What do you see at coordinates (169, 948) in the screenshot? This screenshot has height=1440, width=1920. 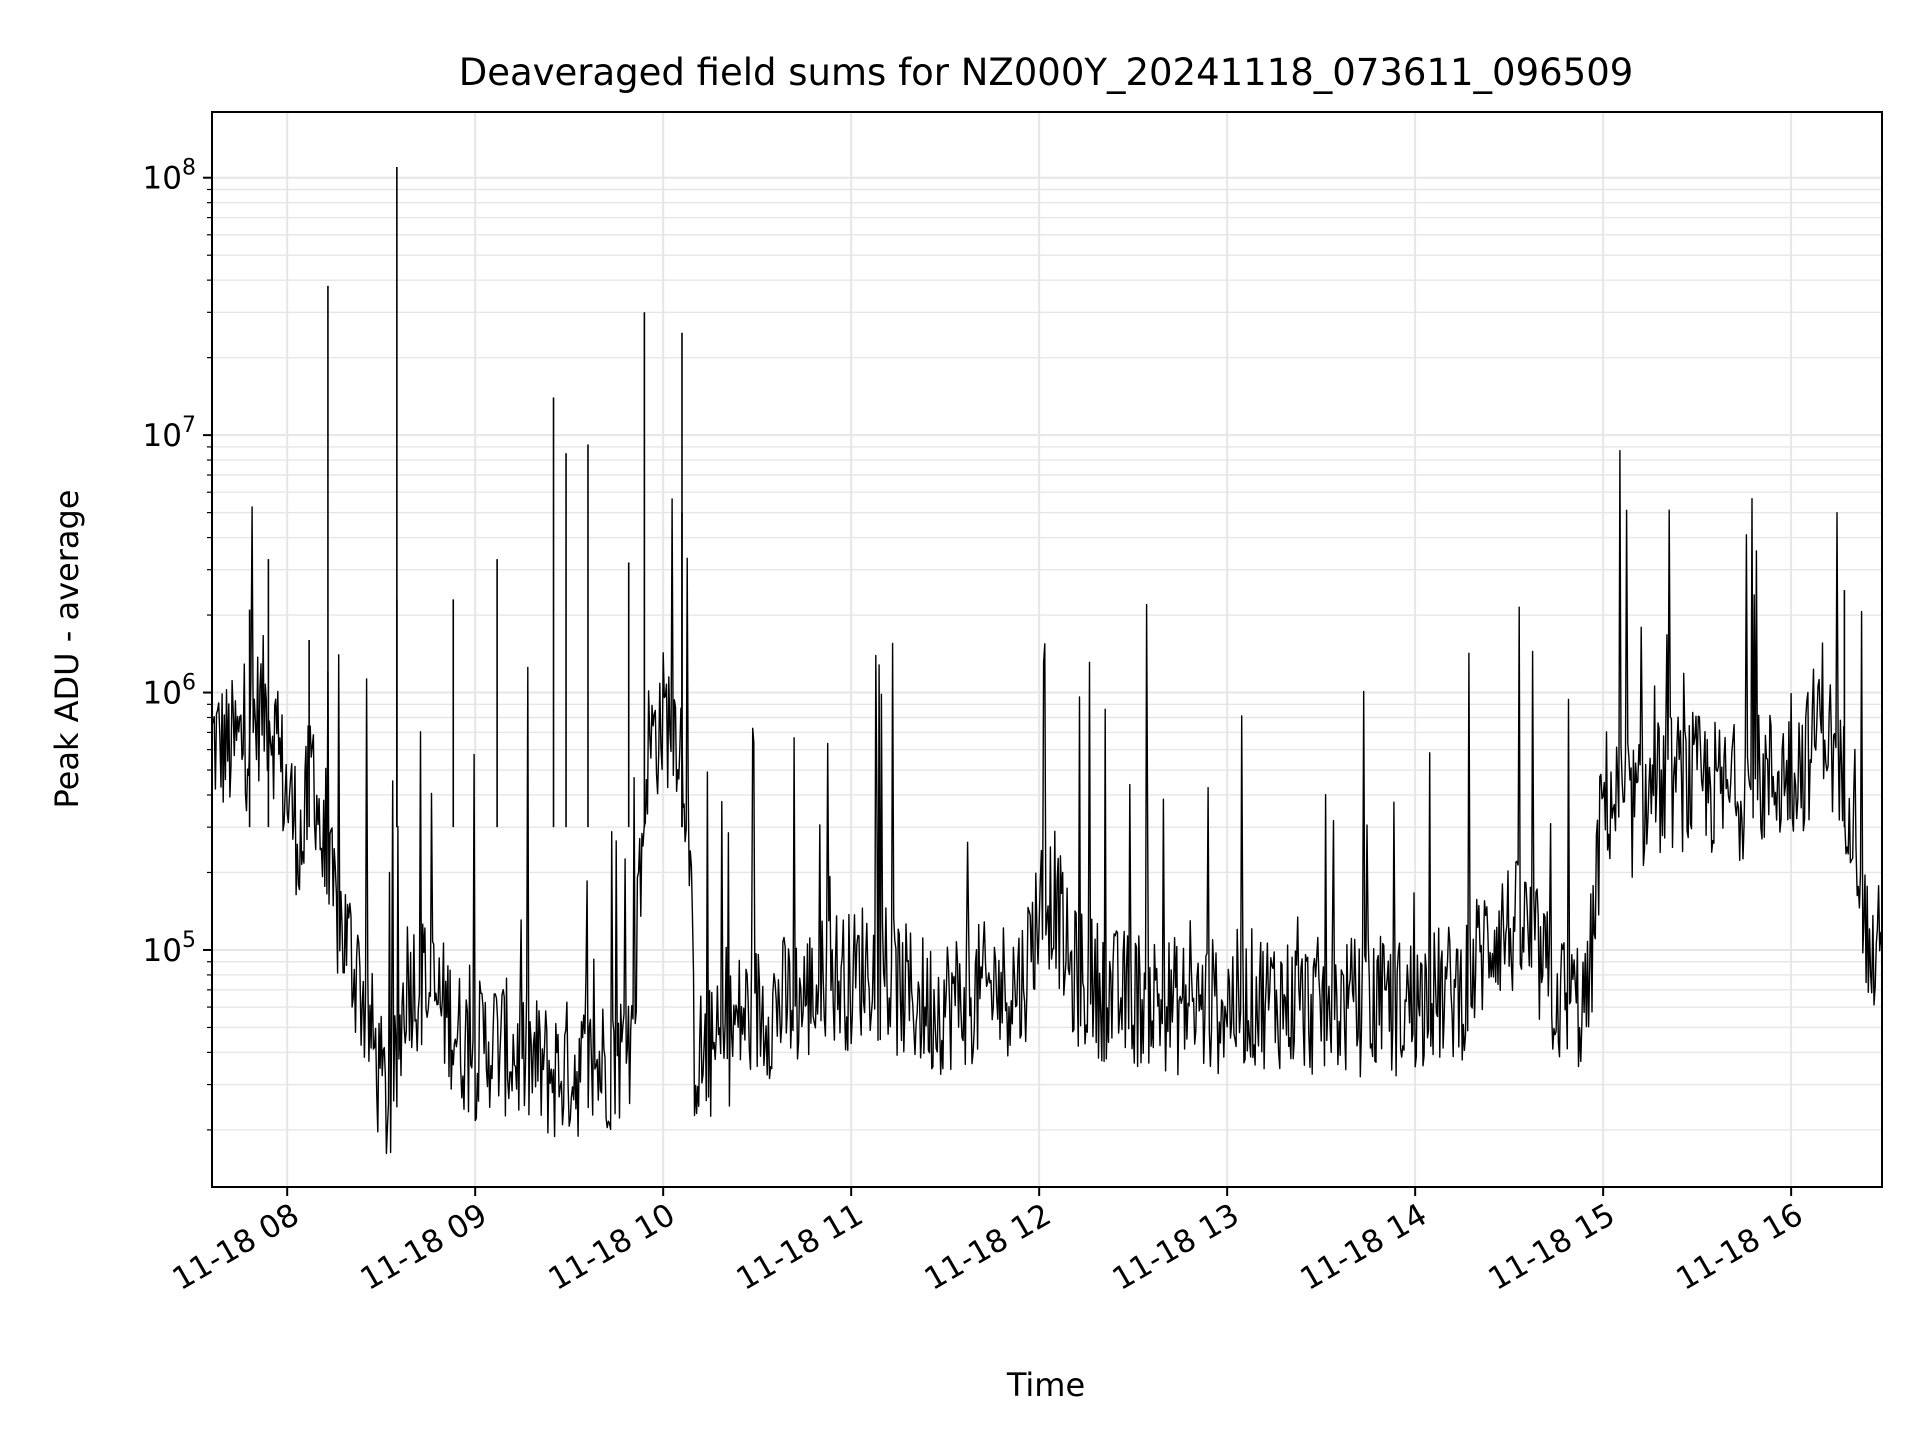 I see `y-tick-label: 10⁵` at bounding box center [169, 948].